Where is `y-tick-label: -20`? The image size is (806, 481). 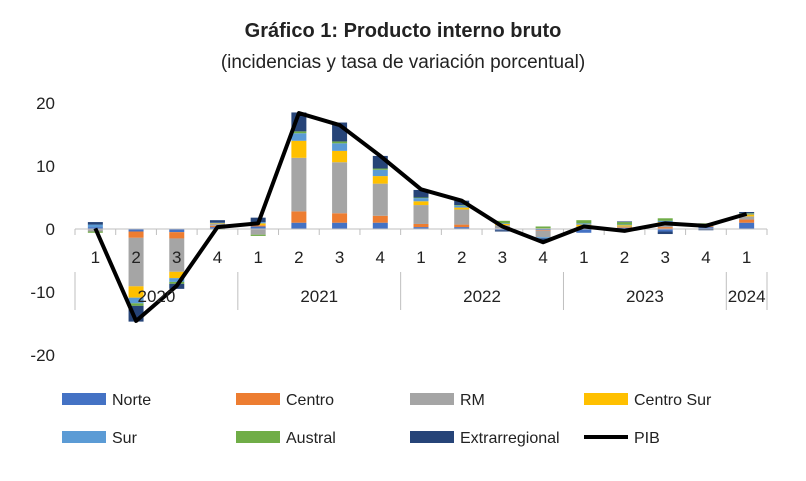 y-tick-label: -20 is located at coordinates (42, 355).